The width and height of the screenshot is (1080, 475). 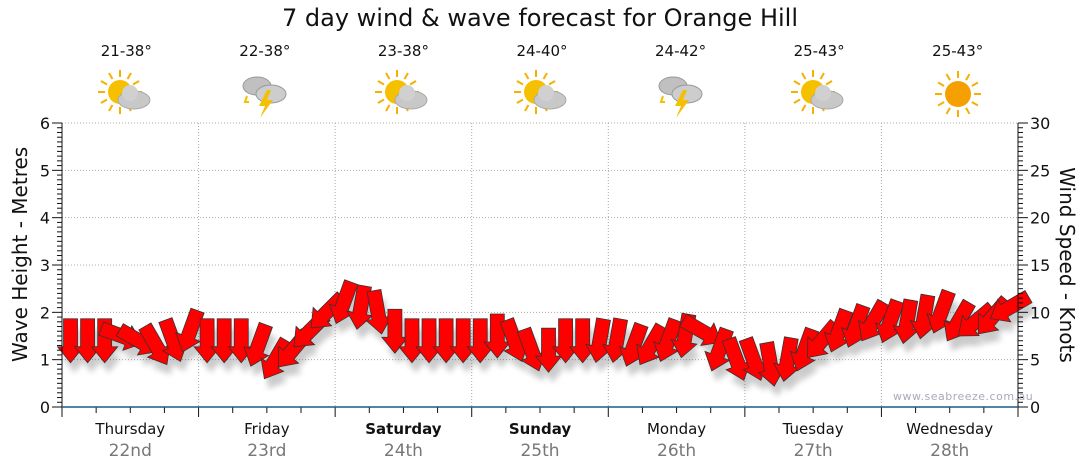 I want to click on left-tick-label: 5, so click(x=45, y=170).